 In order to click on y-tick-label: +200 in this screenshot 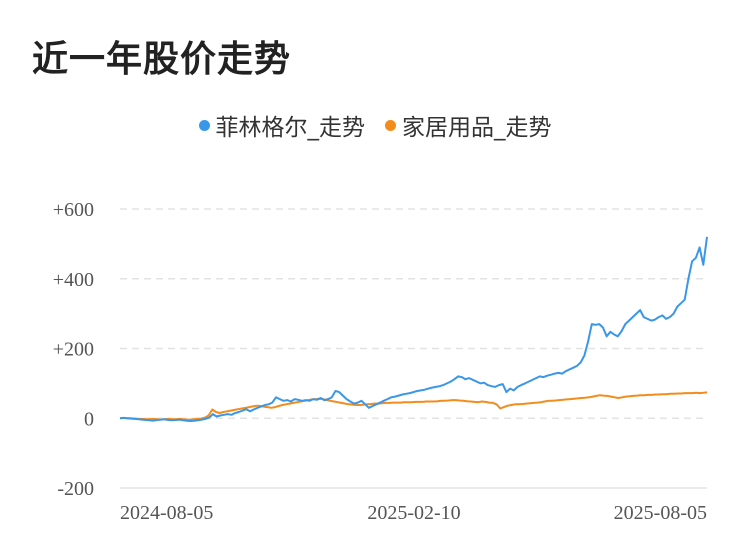, I will do `click(73, 350)`.